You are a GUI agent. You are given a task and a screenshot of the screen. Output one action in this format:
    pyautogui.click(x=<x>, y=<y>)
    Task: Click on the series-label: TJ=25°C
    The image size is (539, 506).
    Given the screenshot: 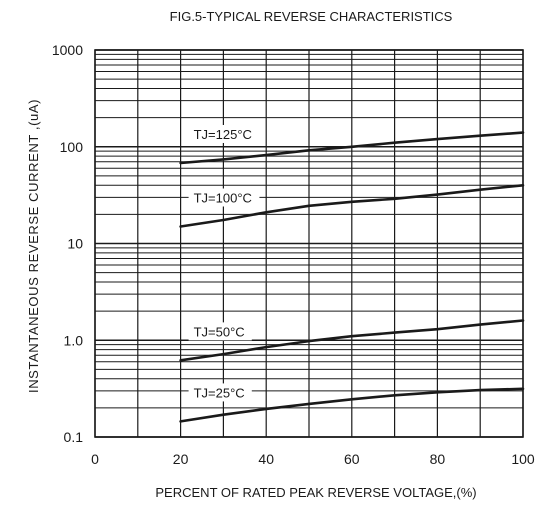 What is the action you would take?
    pyautogui.click(x=219, y=392)
    